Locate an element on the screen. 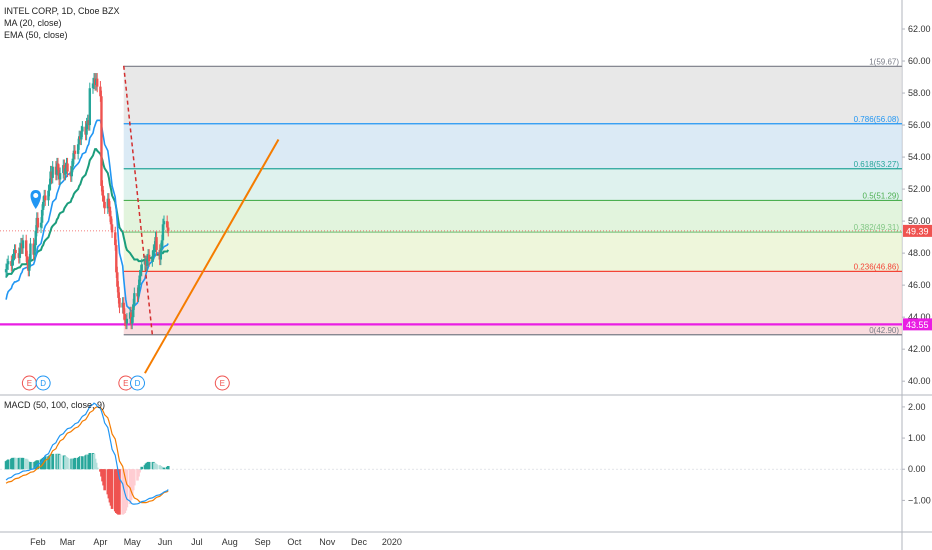  time-axis-label: Jun is located at coordinates (165, 542).